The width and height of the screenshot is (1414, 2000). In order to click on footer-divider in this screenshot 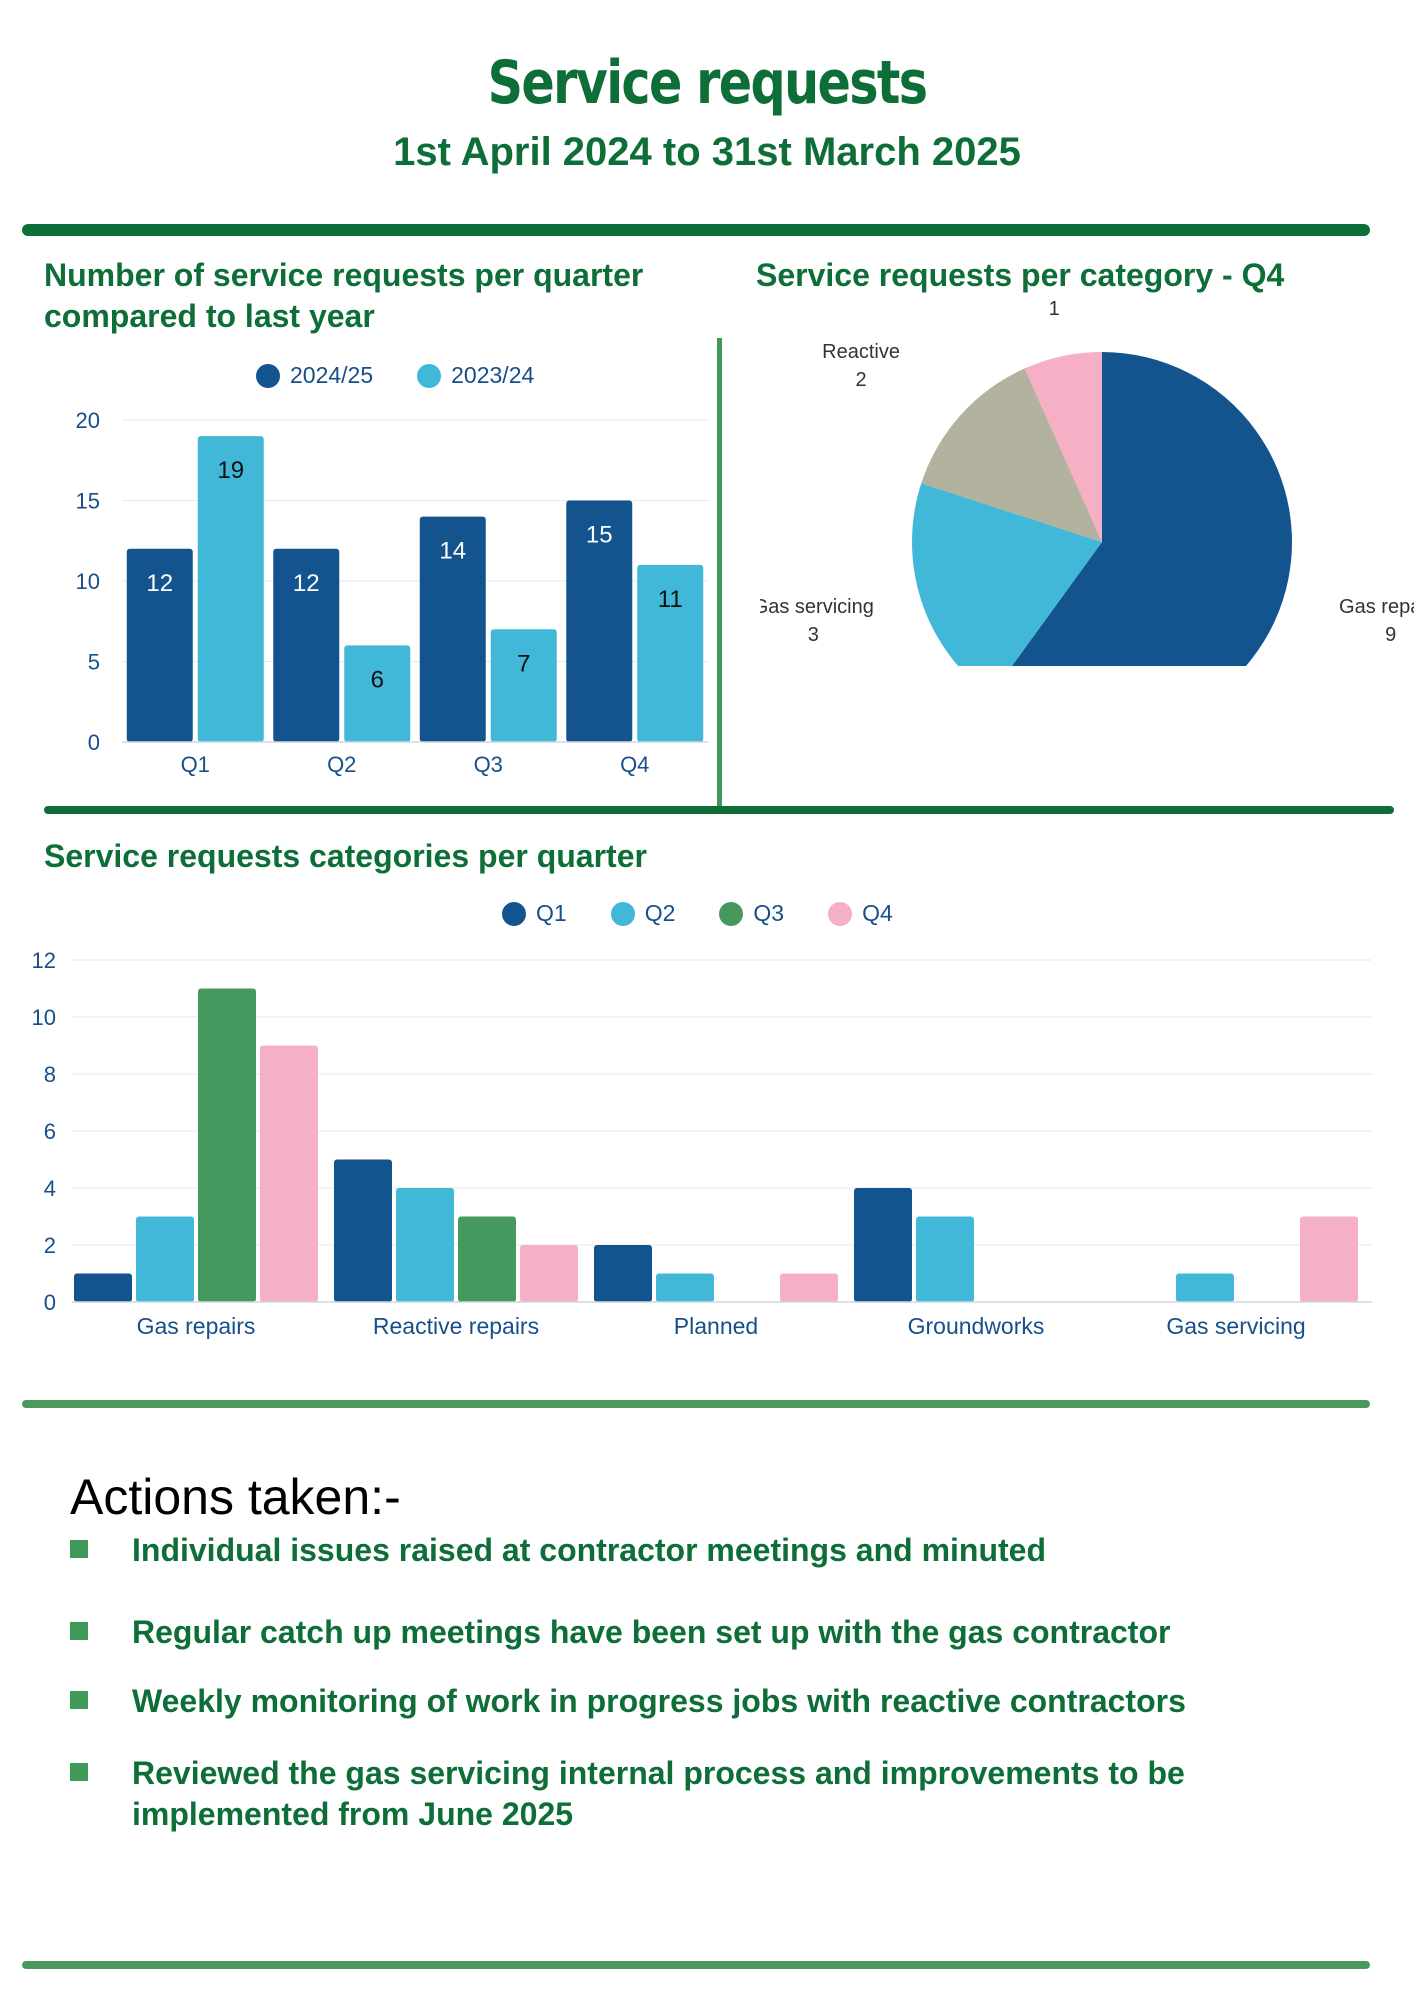, I will do `click(696, 1965)`.